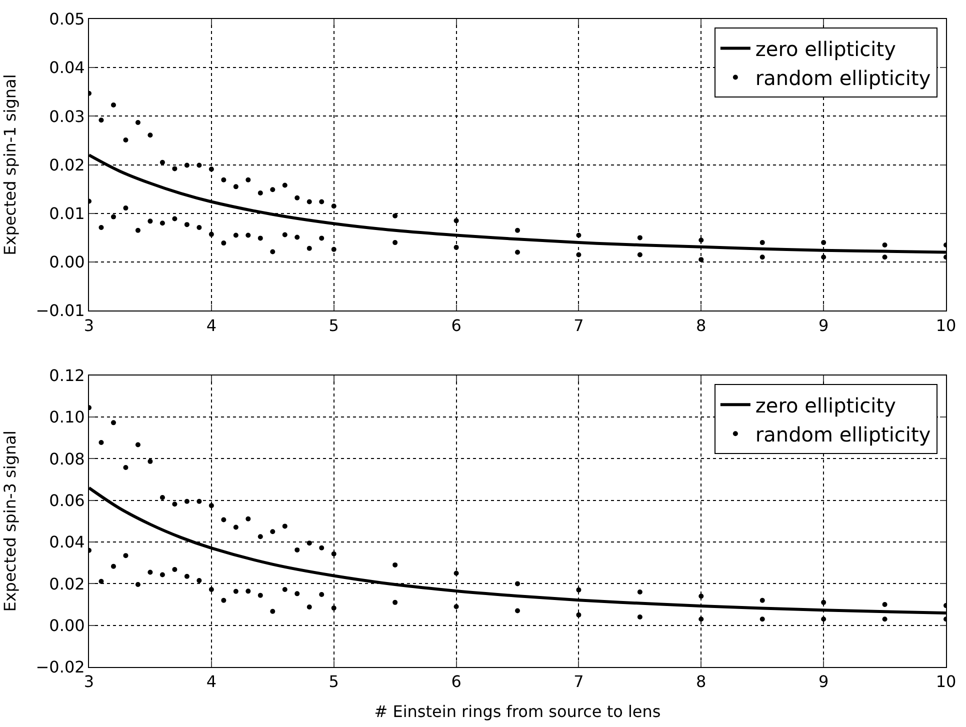 Image resolution: width=966 pixels, height=727 pixels. What do you see at coordinates (67, 458) in the screenshot?
I see `y-tick-label: 0.08` at bounding box center [67, 458].